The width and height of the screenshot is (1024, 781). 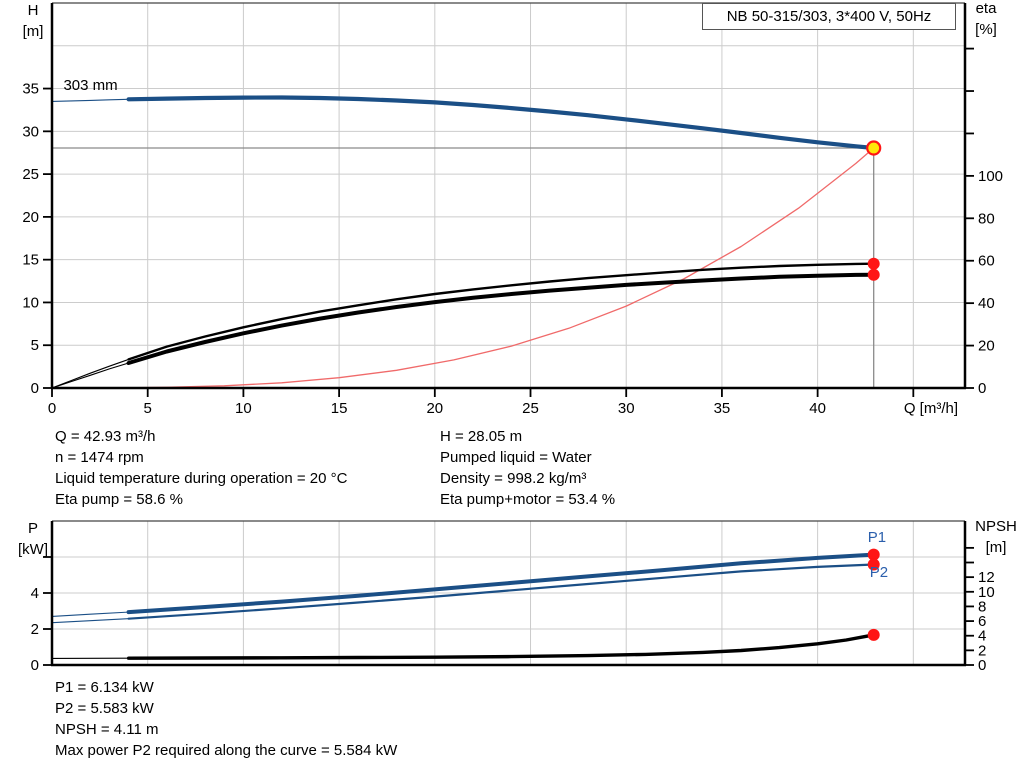 I want to click on right-axis-tick-label: 2, so click(x=982, y=650).